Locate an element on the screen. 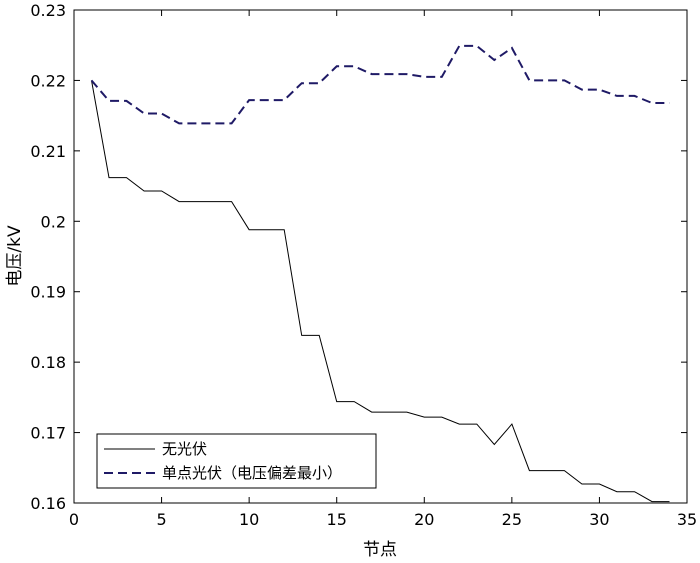 Image resolution: width=700 pixels, height=563 pixels. y-tick-label: 0.17 is located at coordinates (48, 433).